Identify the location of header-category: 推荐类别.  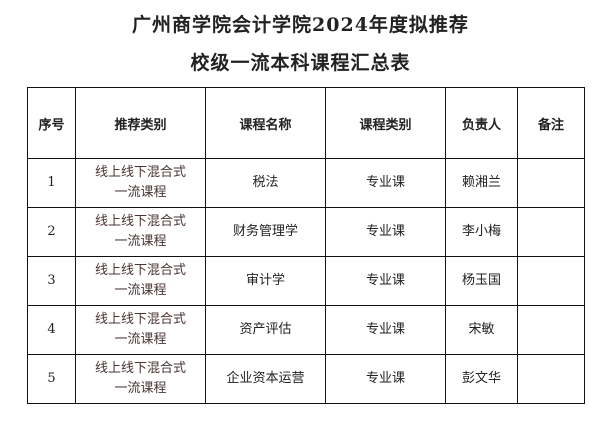
(140, 123).